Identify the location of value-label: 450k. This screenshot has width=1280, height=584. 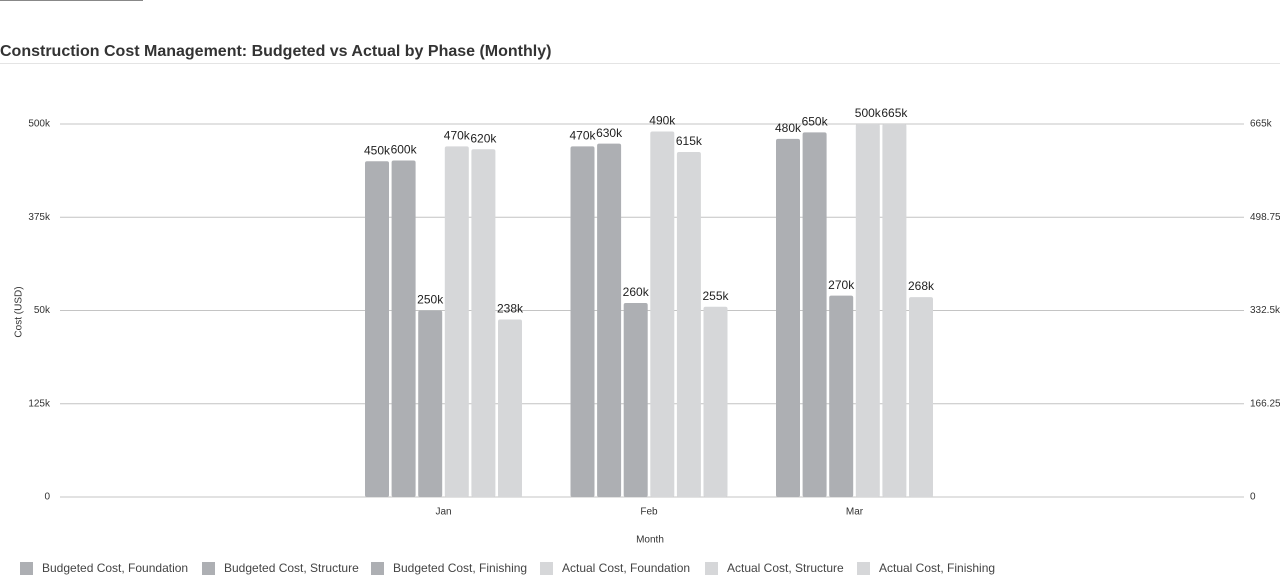
(377, 150).